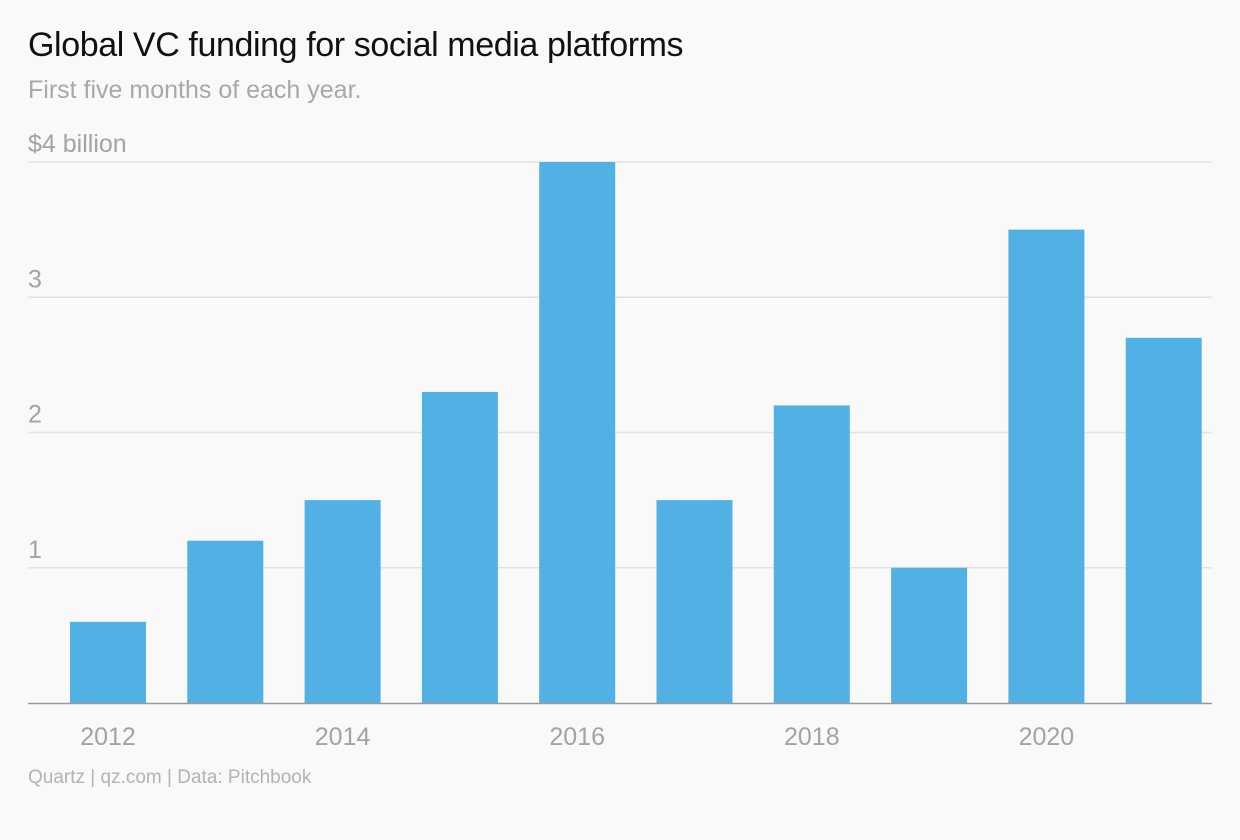  I want to click on bar-2013, so click(225, 621).